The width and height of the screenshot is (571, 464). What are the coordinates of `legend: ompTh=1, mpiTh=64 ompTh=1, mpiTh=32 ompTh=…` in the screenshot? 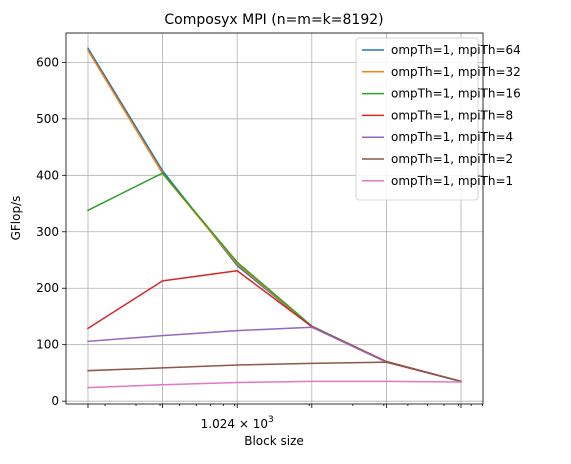 It's located at (438, 119).